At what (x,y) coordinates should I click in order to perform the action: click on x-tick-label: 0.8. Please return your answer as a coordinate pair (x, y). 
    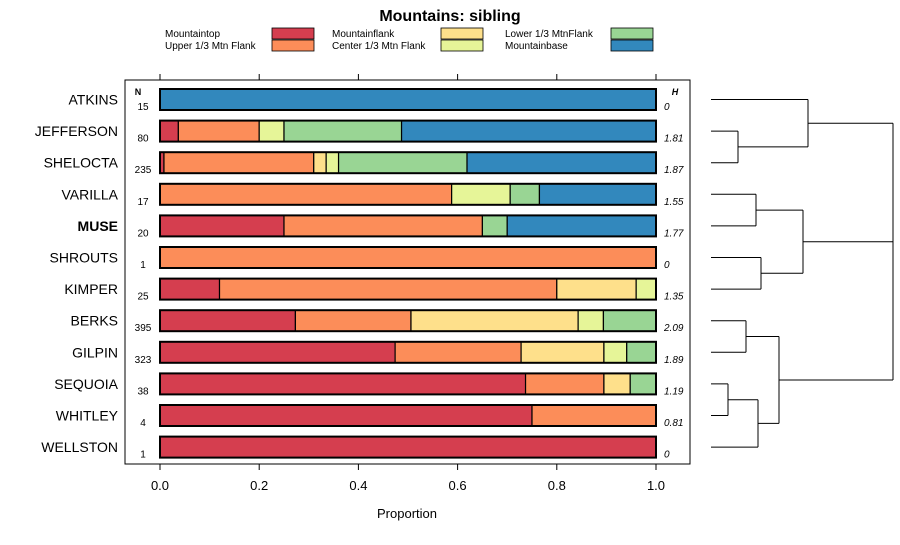
    Looking at the image, I should click on (557, 485).